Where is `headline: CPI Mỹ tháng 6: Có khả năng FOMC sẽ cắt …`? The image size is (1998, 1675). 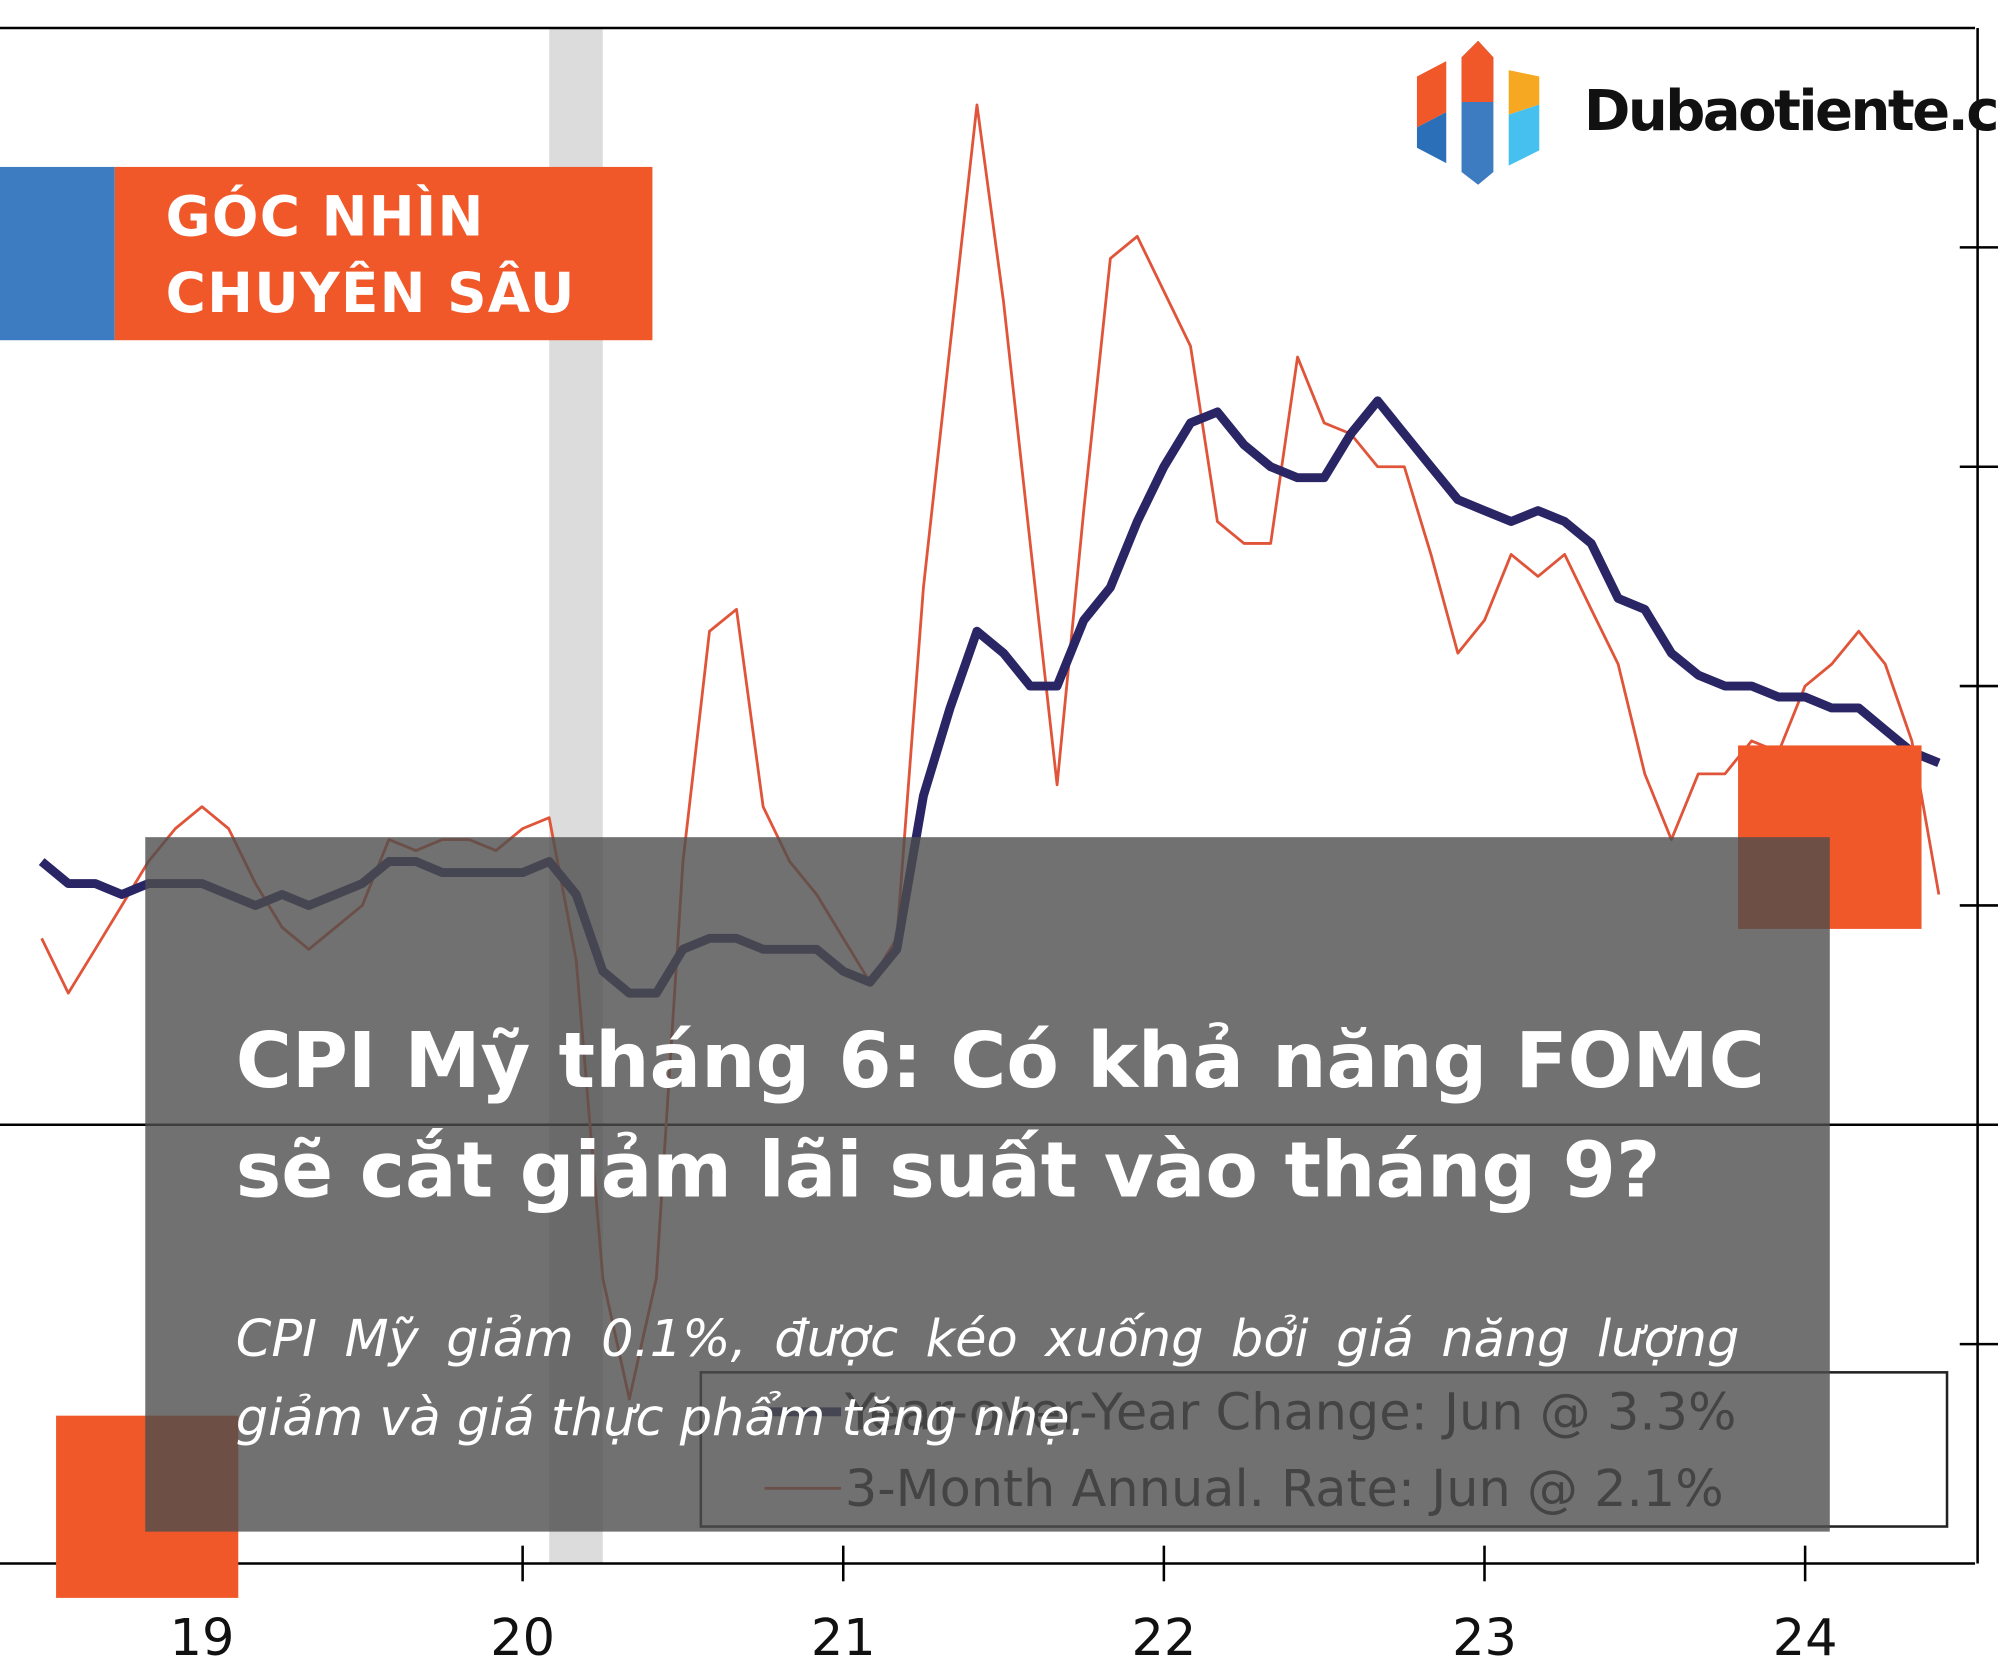
headline: CPI Mỹ tháng 6: Có khả năng FOMC sẽ cắt … is located at coordinates (1000, 1116).